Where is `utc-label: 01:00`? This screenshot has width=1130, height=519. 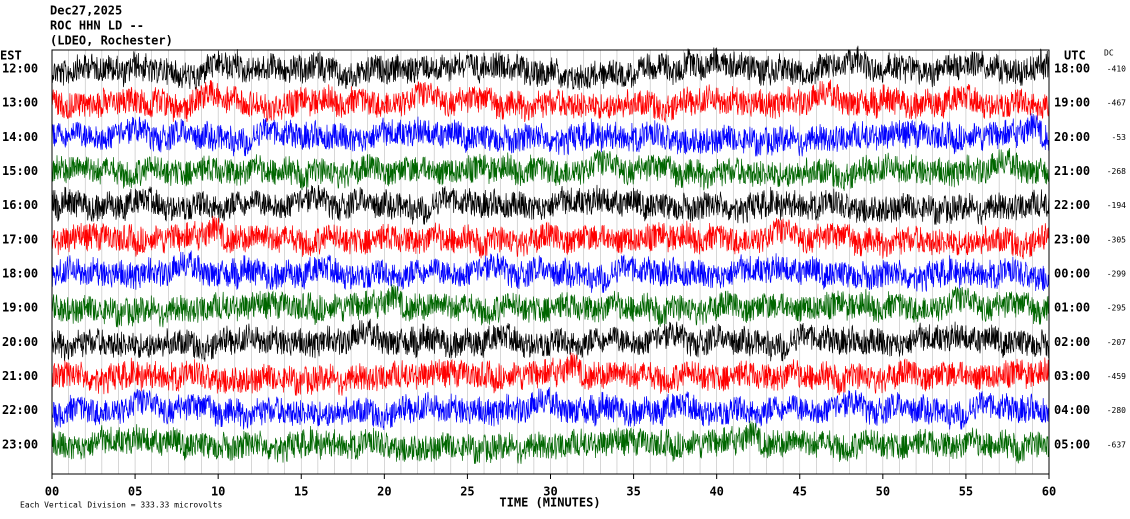 utc-label: 01:00 is located at coordinates (1072, 308).